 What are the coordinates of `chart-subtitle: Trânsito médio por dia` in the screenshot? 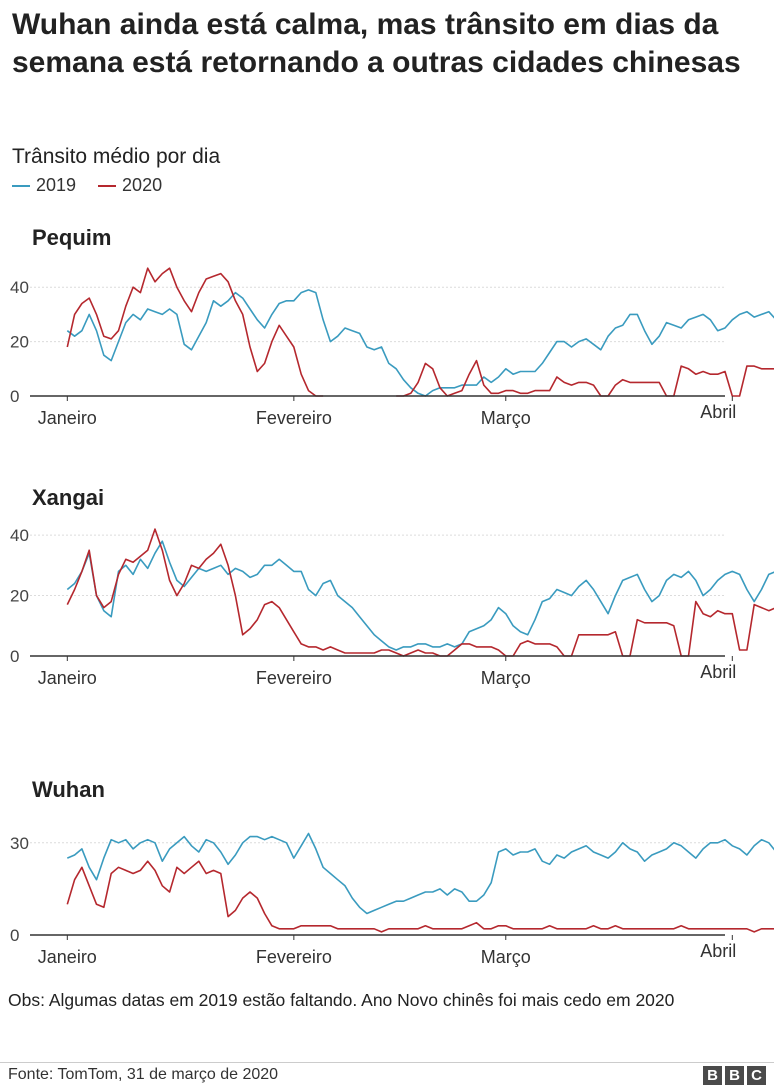 It's located at (116, 156).